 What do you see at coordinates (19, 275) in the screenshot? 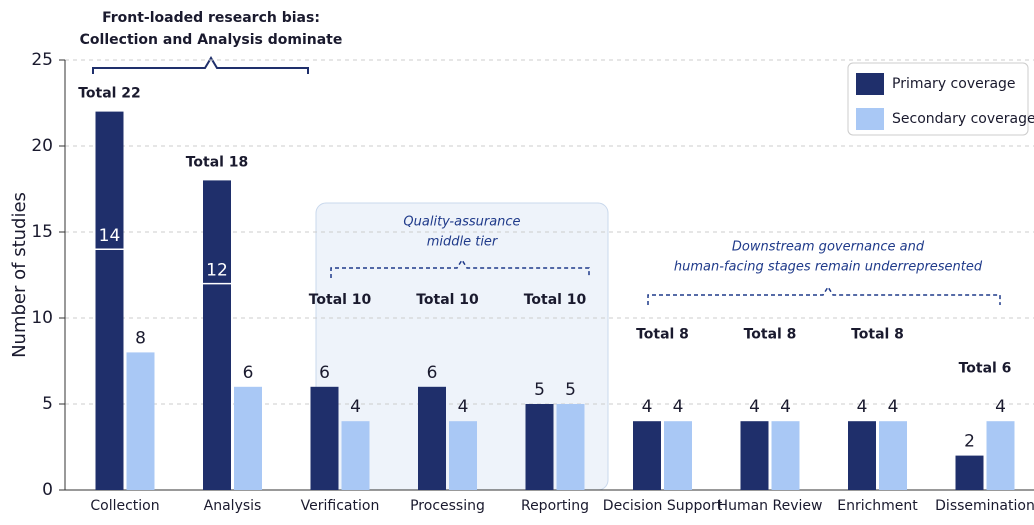
I see `y-axis-label: Number of studies` at bounding box center [19, 275].